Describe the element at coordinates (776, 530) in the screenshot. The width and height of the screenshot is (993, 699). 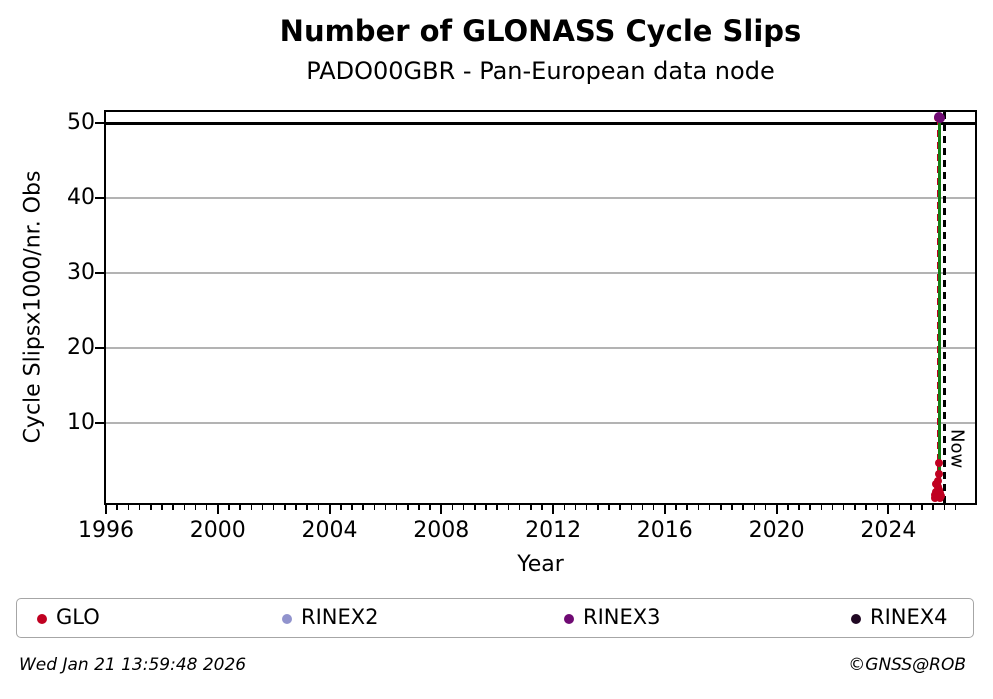
I see `x-tick-label: 2020` at that location.